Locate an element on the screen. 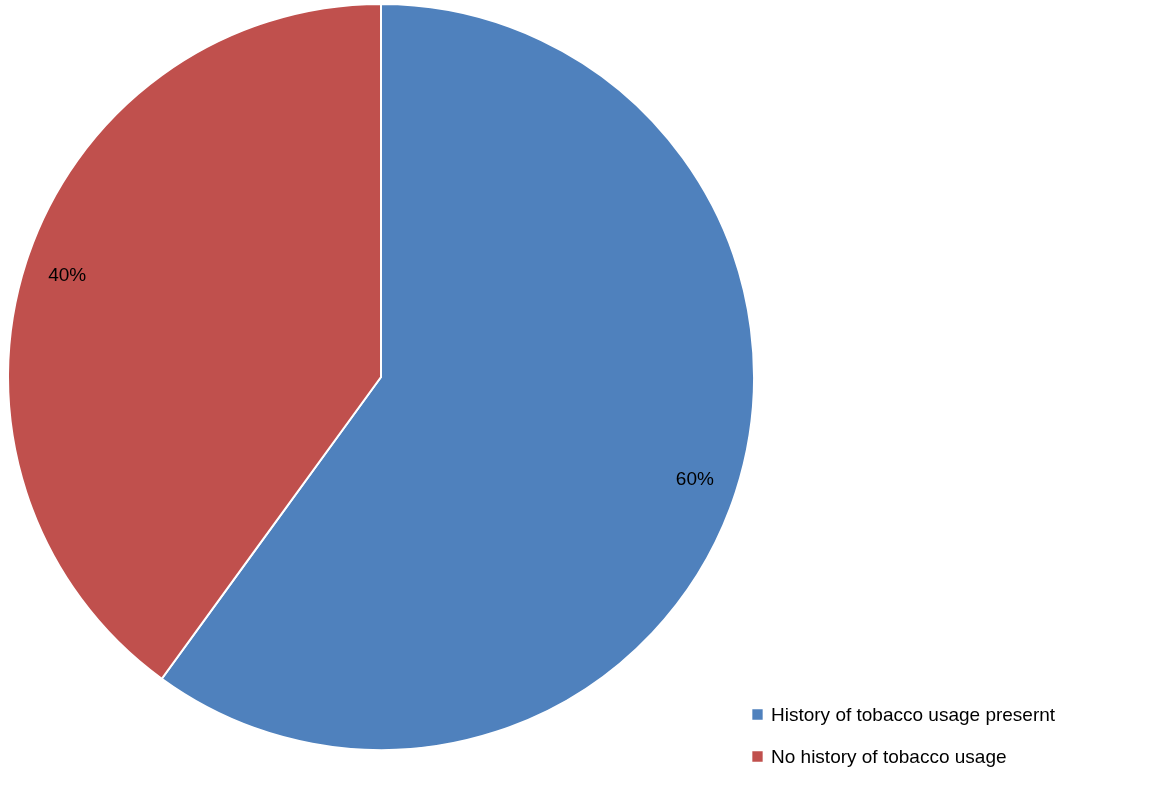 The image size is (1158, 788). legend-label: No history of tobacco usage is located at coordinates (889, 756).